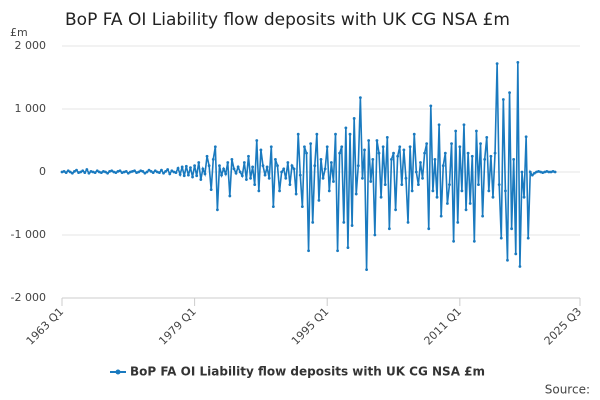 Image resolution: width=600 pixels, height=400 pixels. I want to click on y-tick-label: -1 000, so click(28, 234).